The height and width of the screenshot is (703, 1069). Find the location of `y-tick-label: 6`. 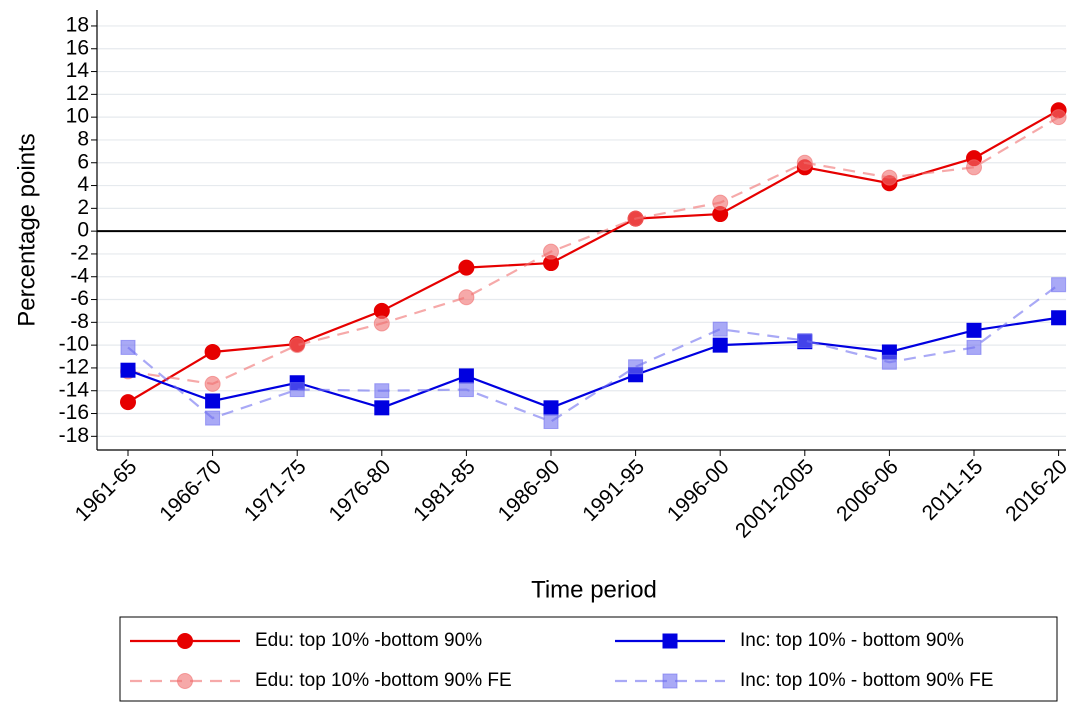

y-tick-label: 6 is located at coordinates (83, 161).